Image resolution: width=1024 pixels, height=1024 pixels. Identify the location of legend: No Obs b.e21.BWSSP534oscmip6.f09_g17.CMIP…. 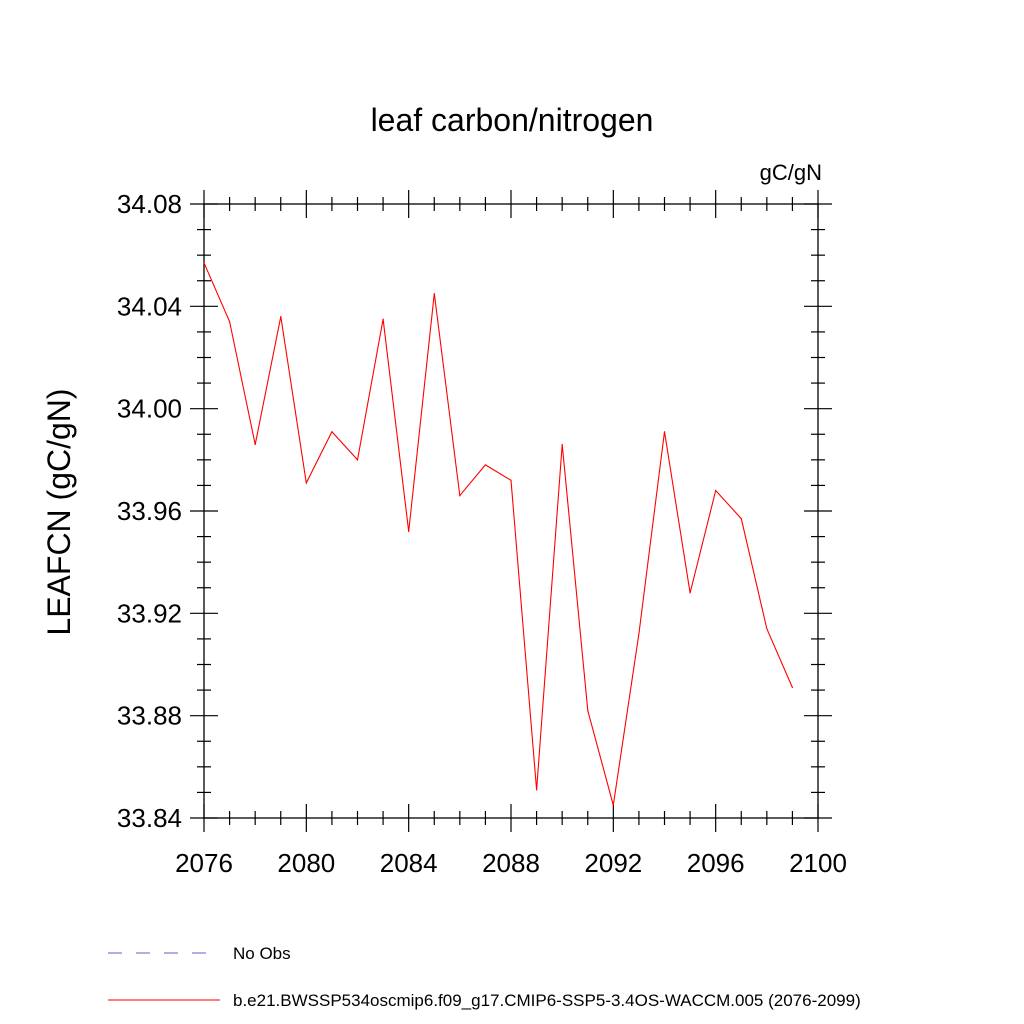
(484, 977).